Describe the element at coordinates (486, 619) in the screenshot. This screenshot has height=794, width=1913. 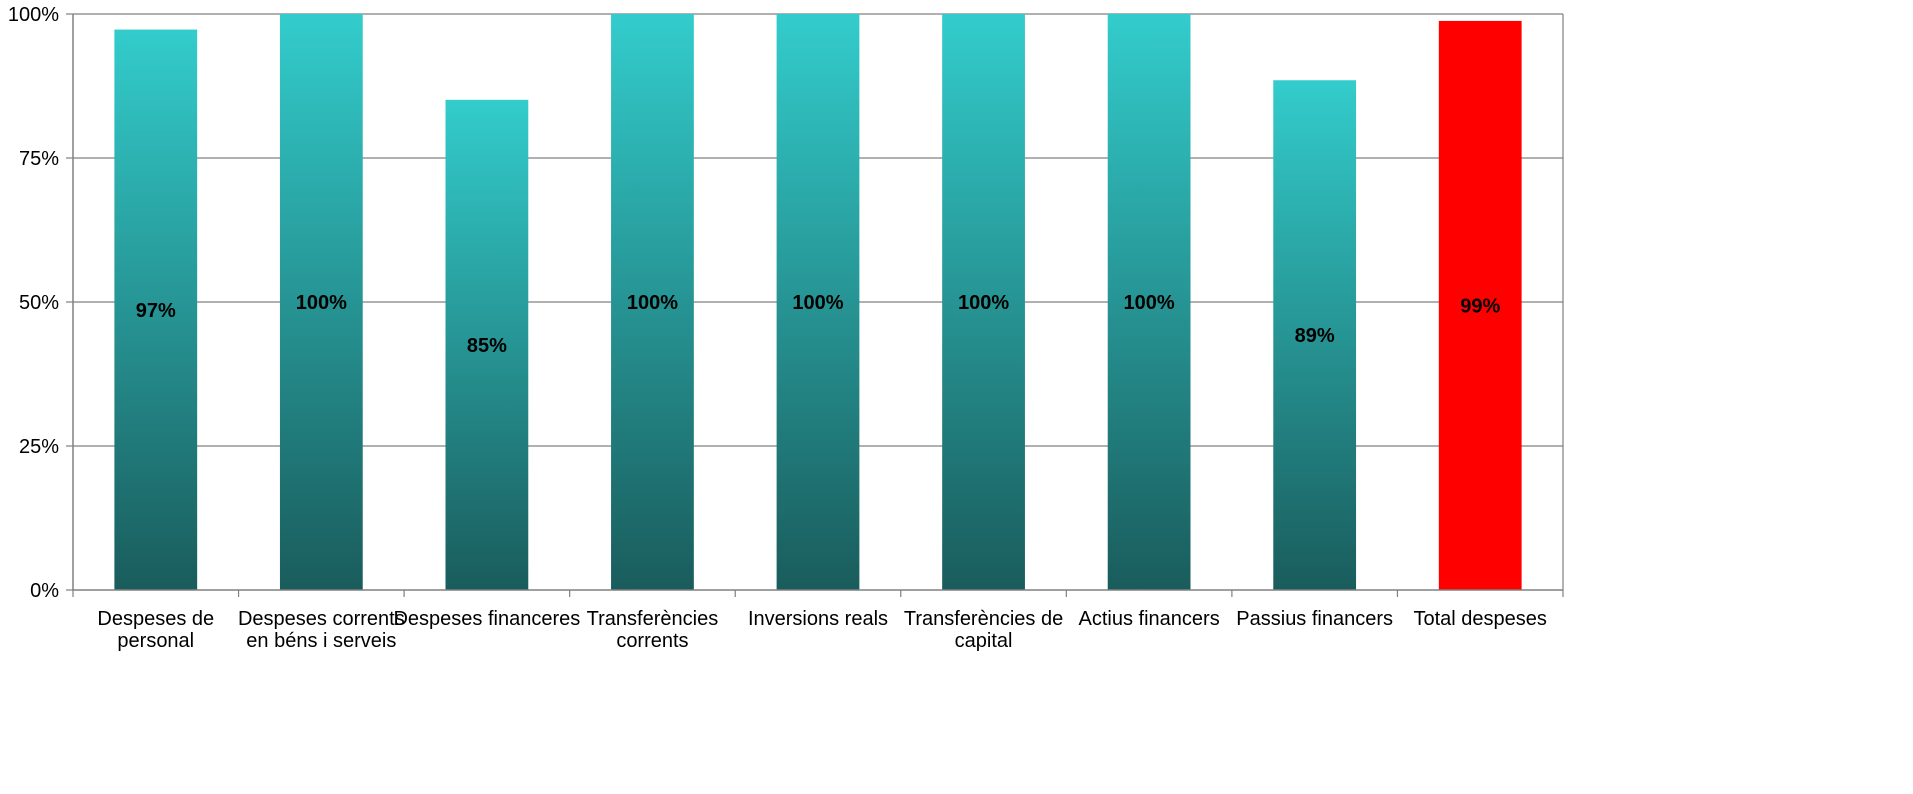
I see `x-tick-label: Despeses financeres` at that location.